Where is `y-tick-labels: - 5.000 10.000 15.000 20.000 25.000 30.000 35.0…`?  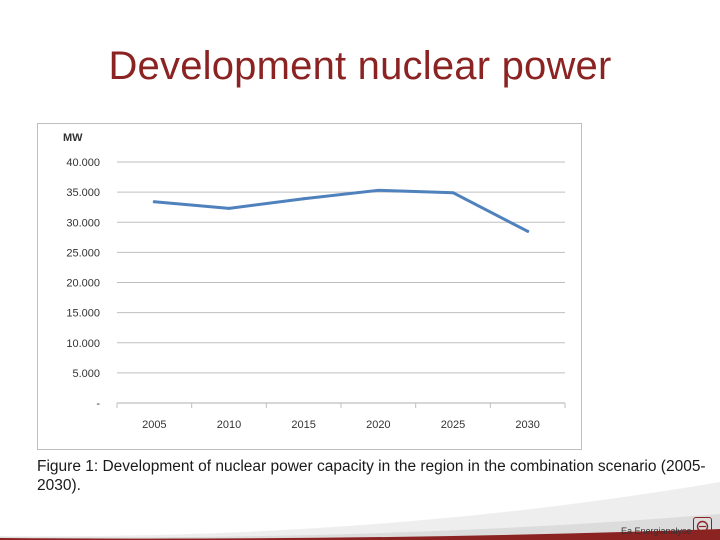 y-tick-labels: - 5.000 10.000 15.000 20.000 25.000 30.000 35.0… is located at coordinates (83, 283).